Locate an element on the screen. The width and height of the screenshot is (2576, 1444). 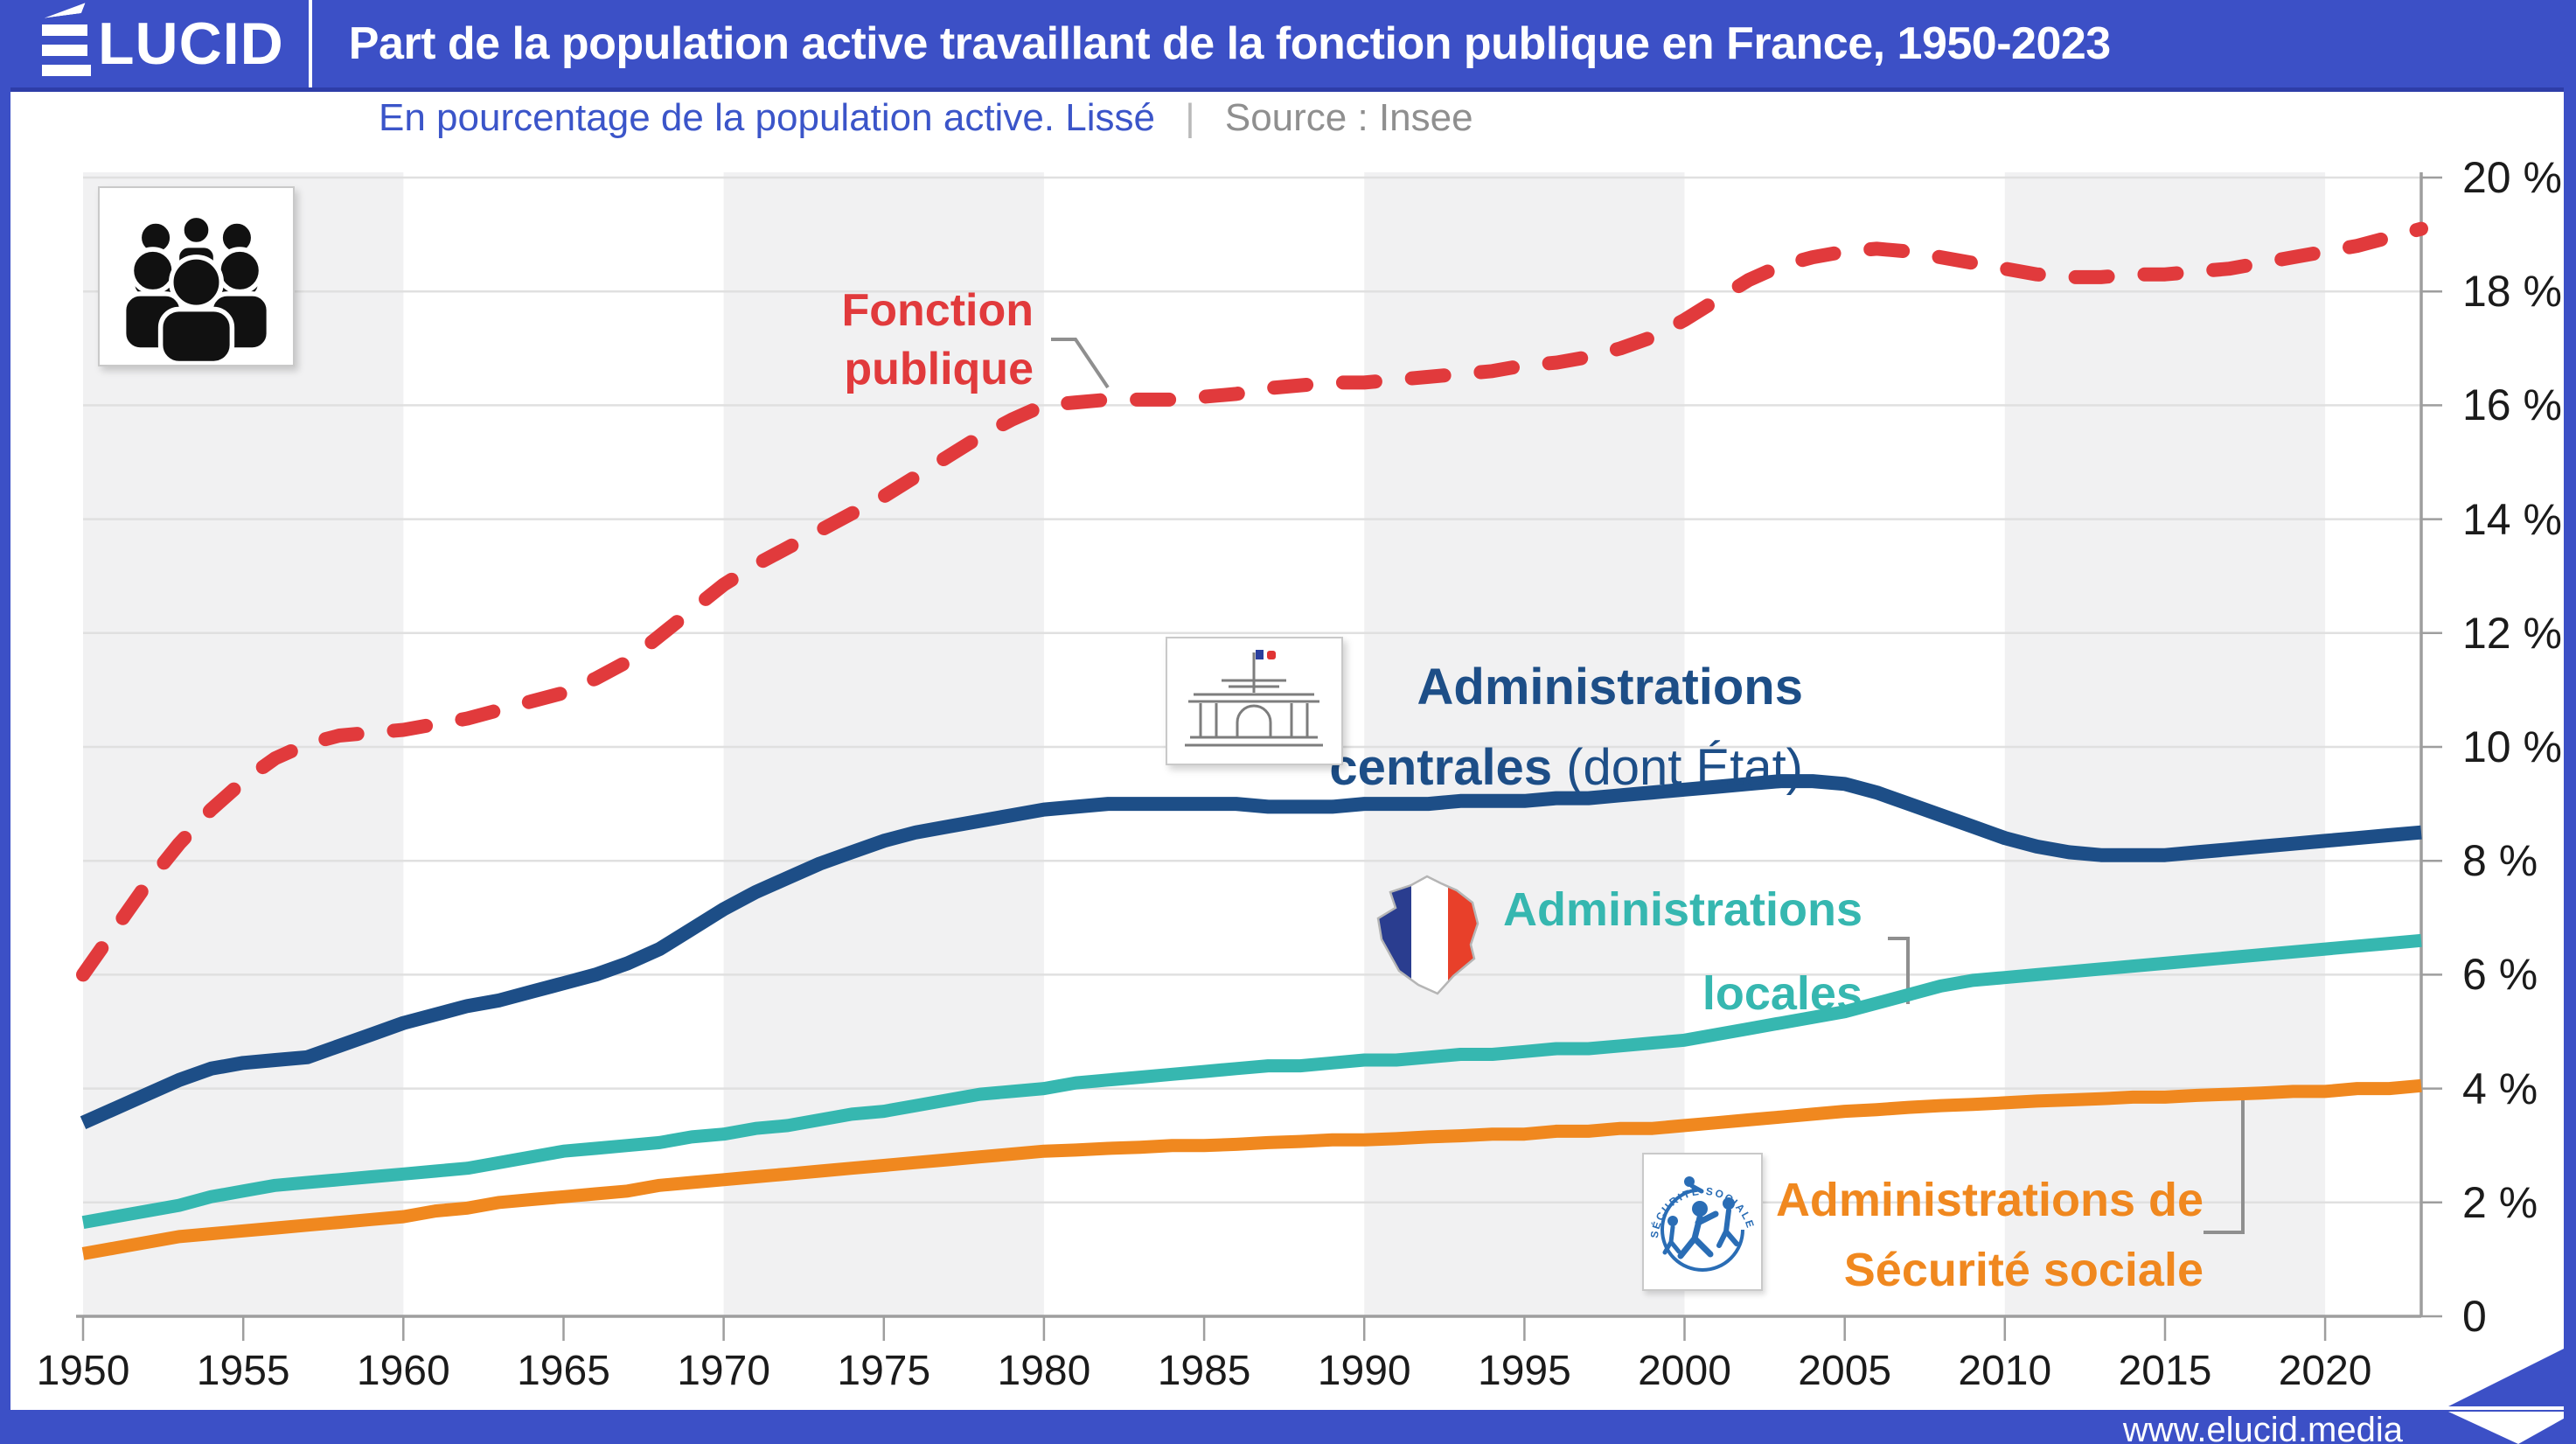
source-text: Source : Insee is located at coordinates (1348, 117).